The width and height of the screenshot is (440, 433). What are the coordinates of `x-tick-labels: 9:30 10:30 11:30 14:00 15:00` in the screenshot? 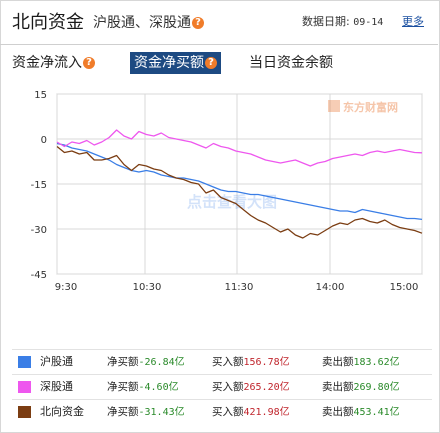 It's located at (237, 287).